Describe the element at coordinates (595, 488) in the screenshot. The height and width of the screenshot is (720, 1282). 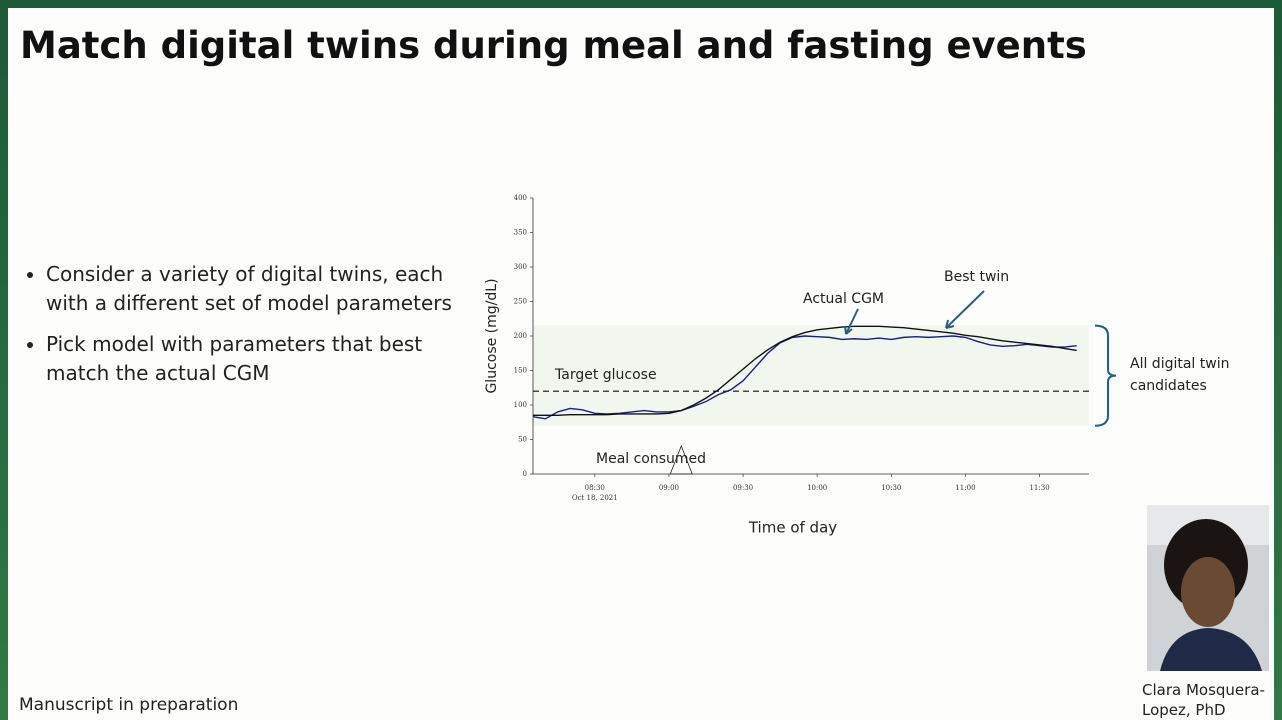
I see `x-tick-label: 08:30` at that location.